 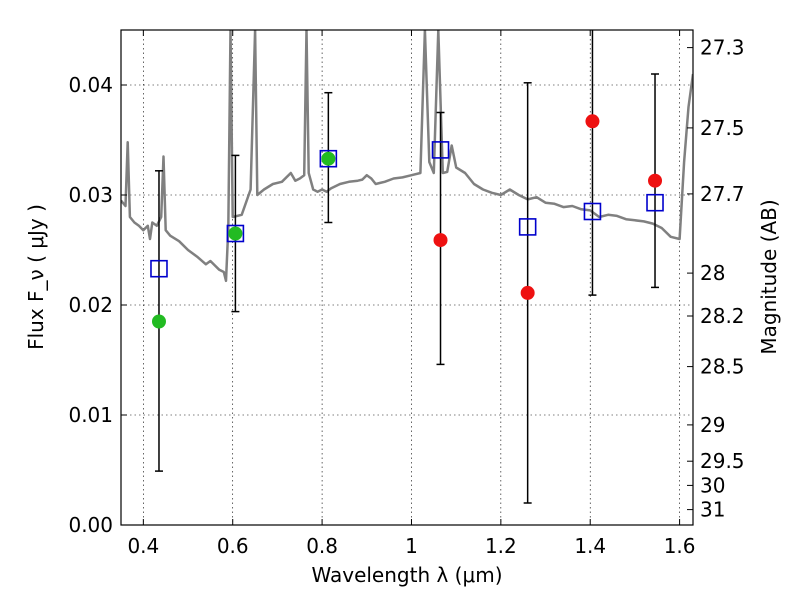 I want to click on right-tick-label: 28.5, so click(x=722, y=367).